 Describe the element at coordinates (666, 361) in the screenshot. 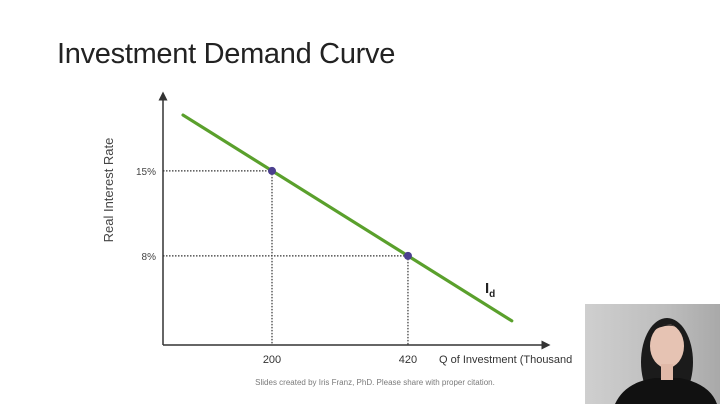

I see `presenter-video-icon` at that location.